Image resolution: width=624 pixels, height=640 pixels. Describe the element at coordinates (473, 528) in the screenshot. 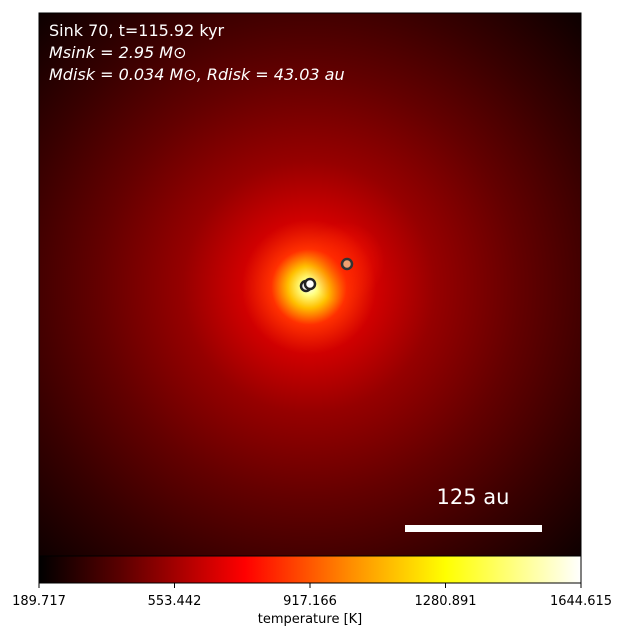

I see `scale-bar` at that location.